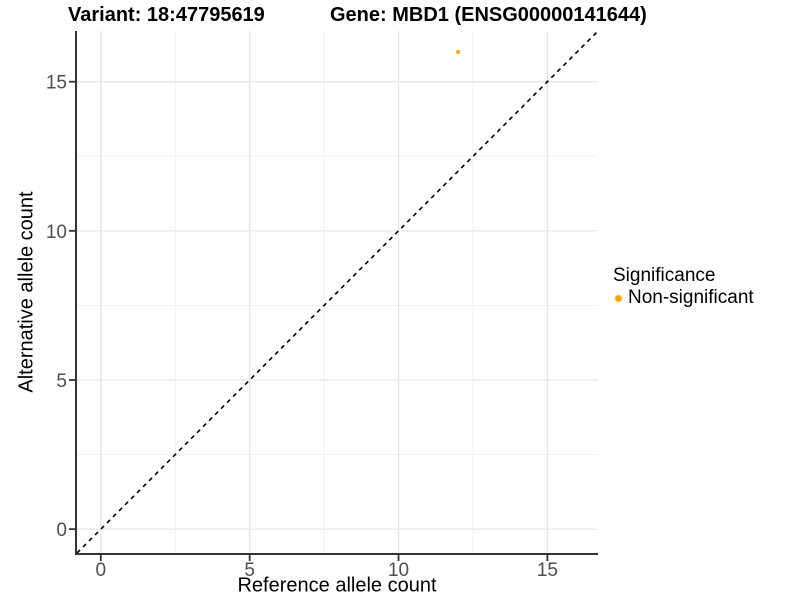 The height and width of the screenshot is (600, 800). Describe the element at coordinates (337, 585) in the screenshot. I see `x-axis-title: Reference allele count` at that location.